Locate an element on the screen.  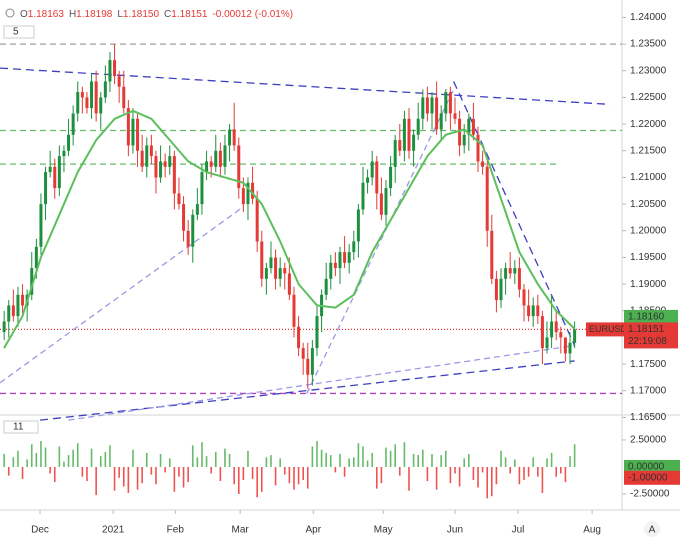
osc-badge is located at coordinates (21, 427).